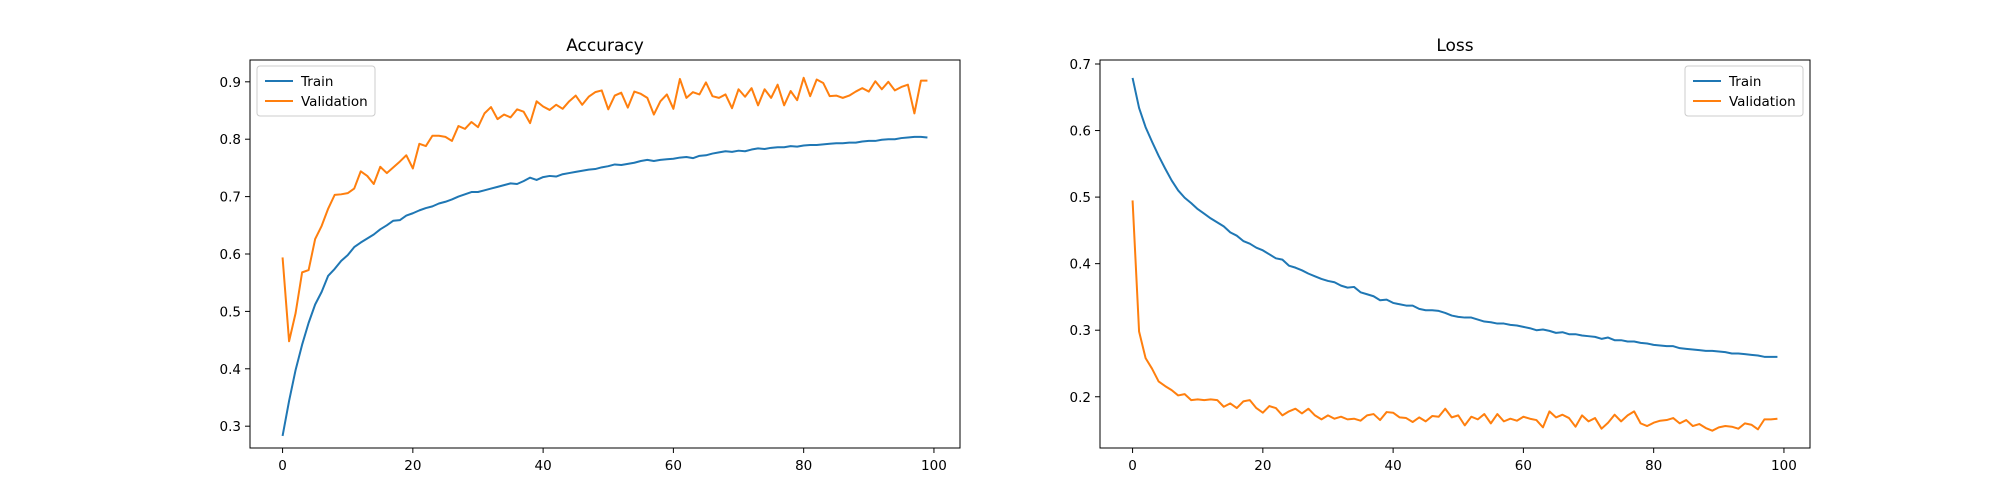 Image resolution: width=2000 pixels, height=500 pixels. I want to click on y-tick-label: 0.8, so click(230, 140).